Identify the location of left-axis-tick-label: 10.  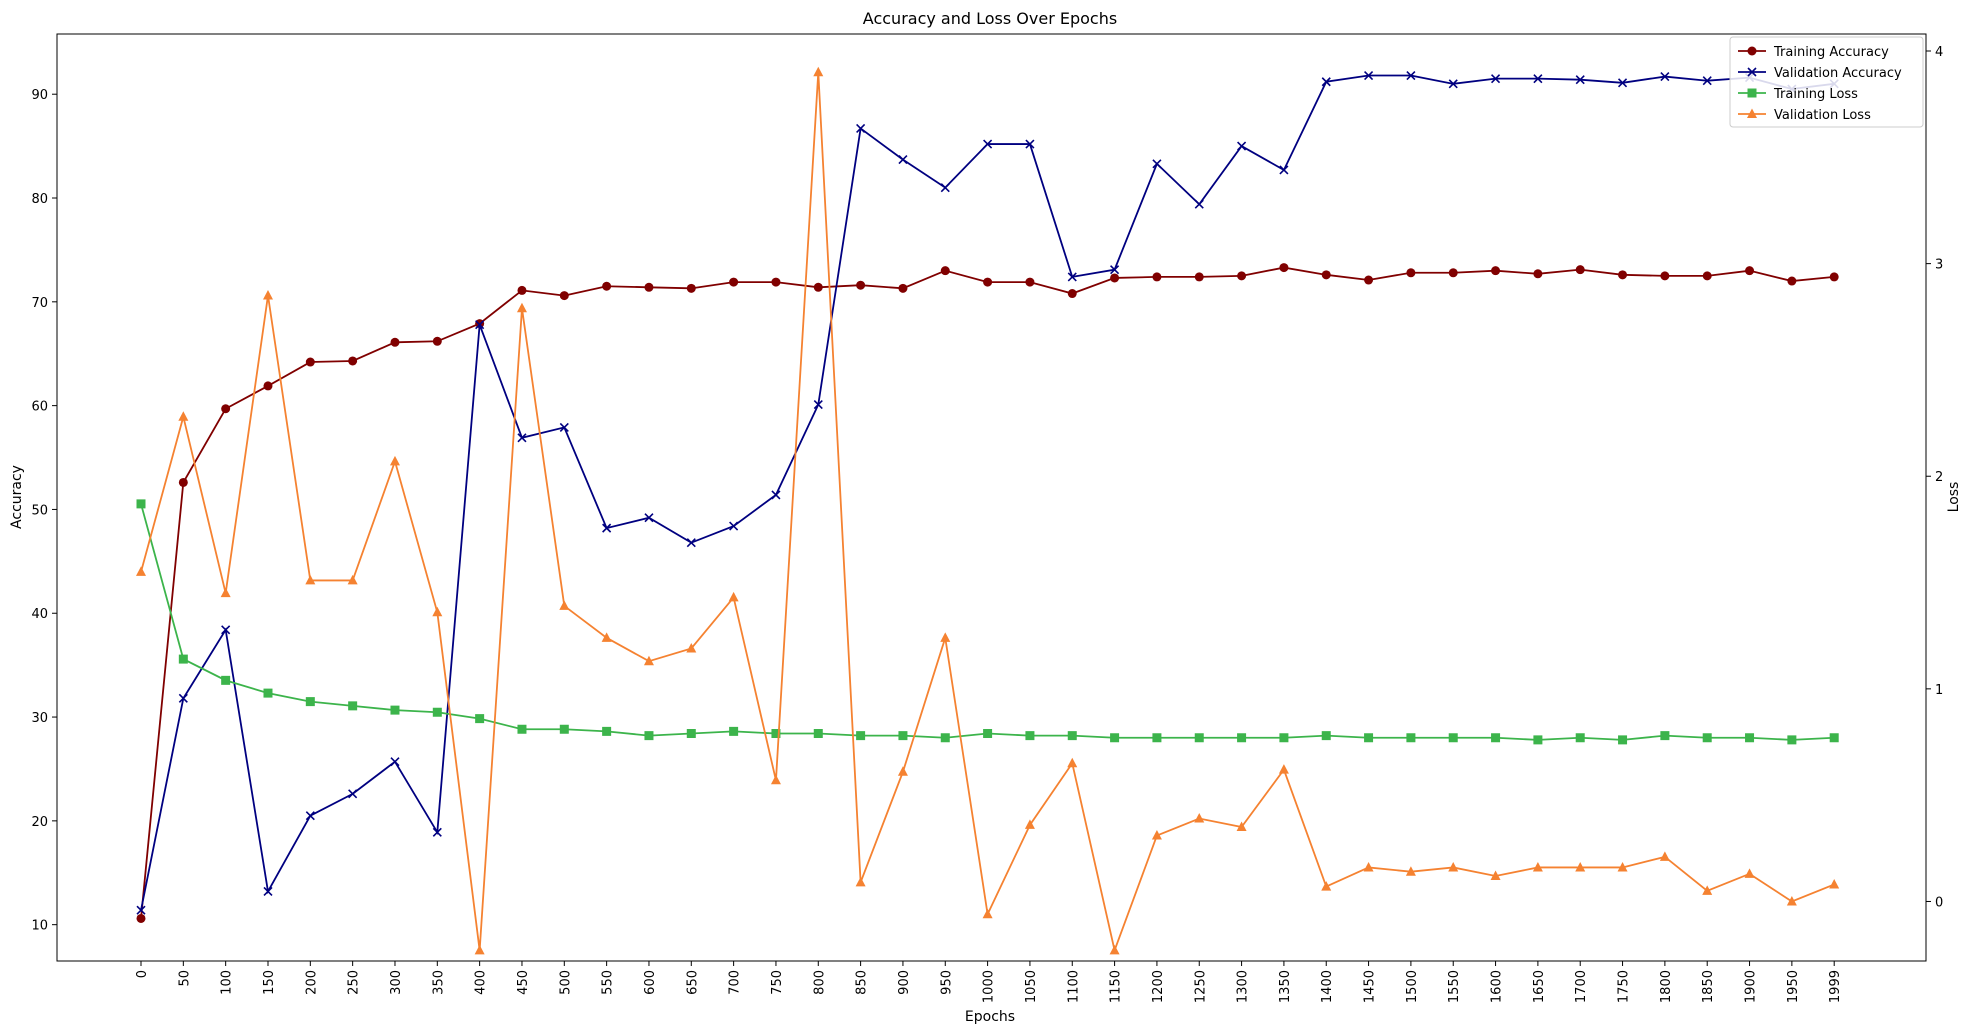
(39, 926).